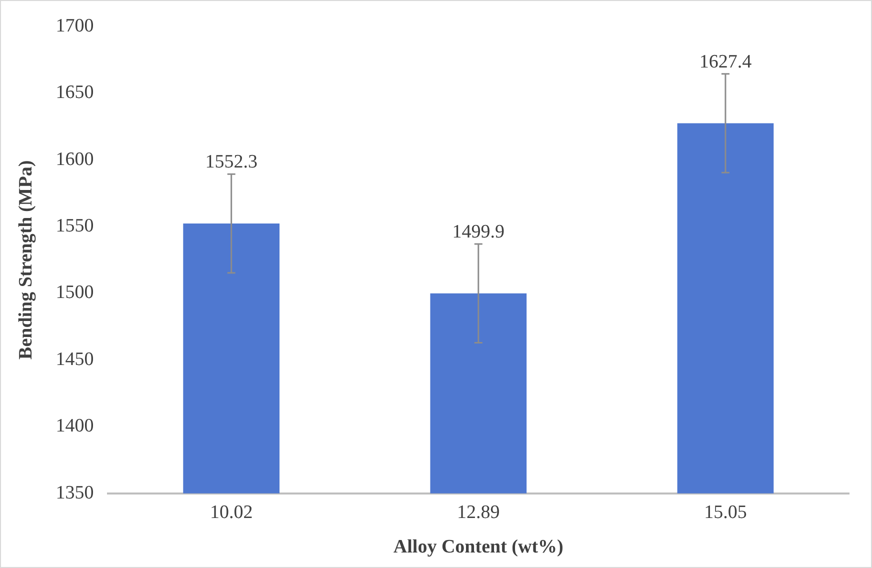  I want to click on x-tick-label: 10.02, so click(231, 512).